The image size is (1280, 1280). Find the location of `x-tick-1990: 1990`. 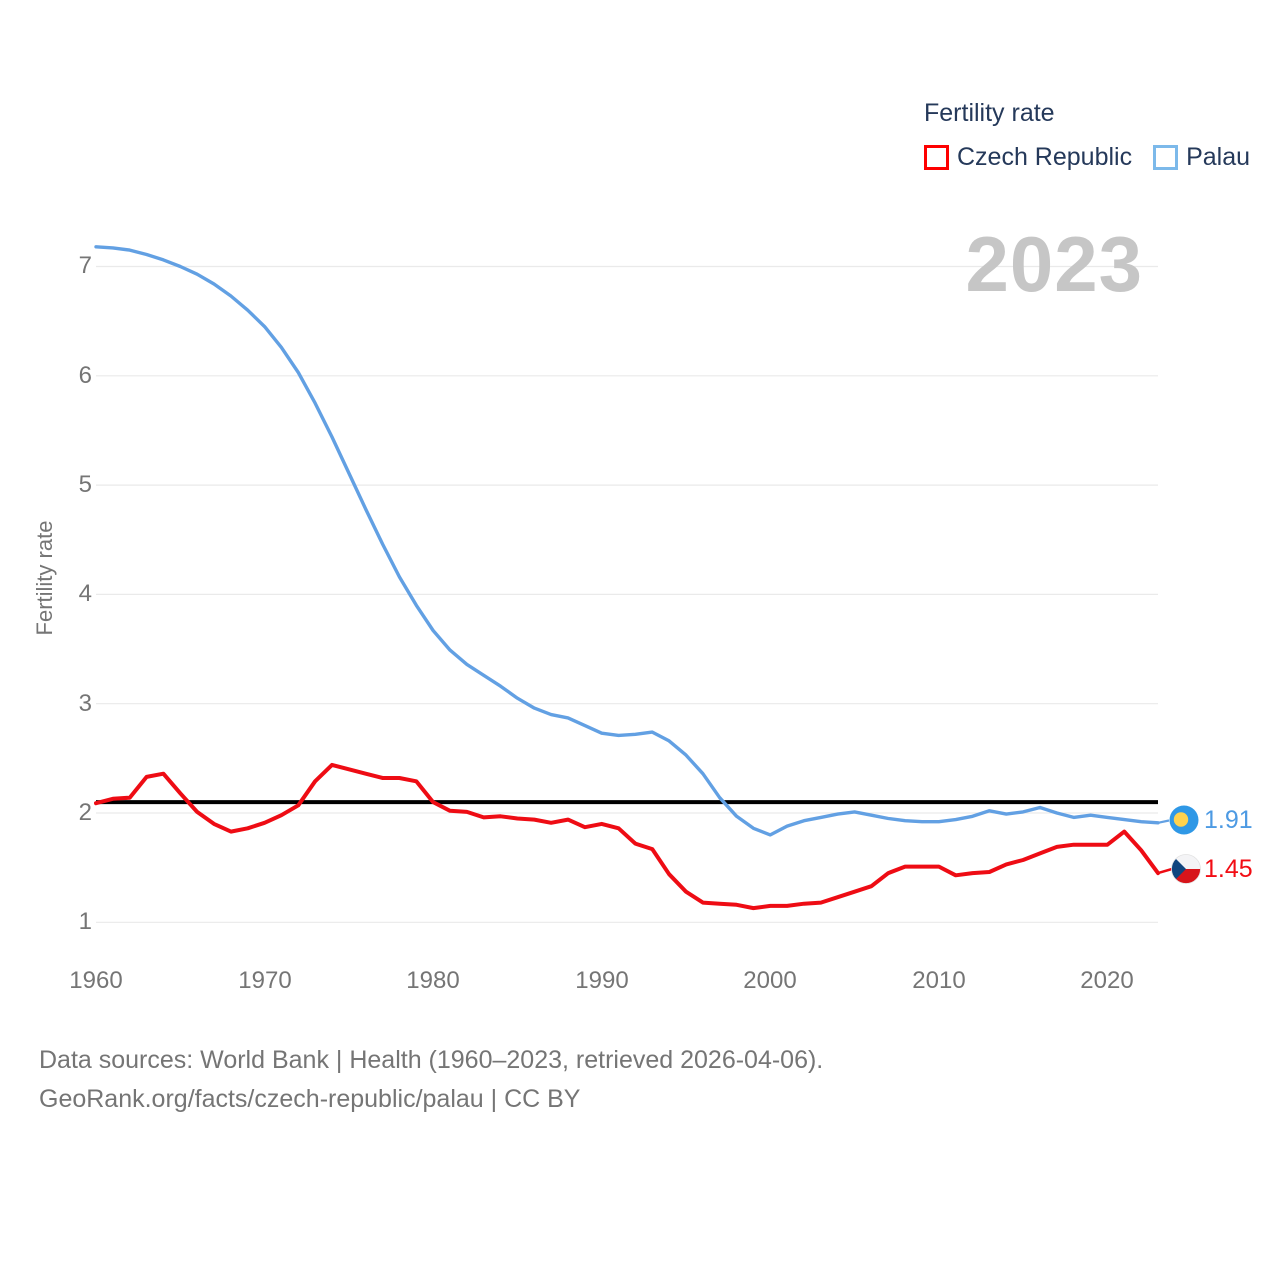

x-tick-1990: 1990 is located at coordinates (602, 980).